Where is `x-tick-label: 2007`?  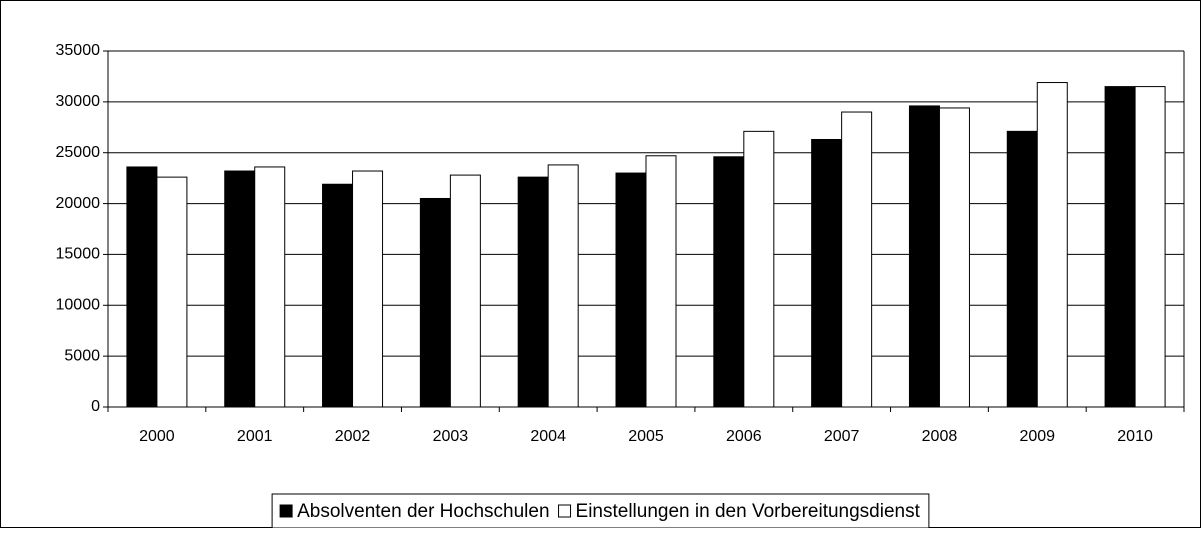
x-tick-label: 2007 is located at coordinates (842, 436).